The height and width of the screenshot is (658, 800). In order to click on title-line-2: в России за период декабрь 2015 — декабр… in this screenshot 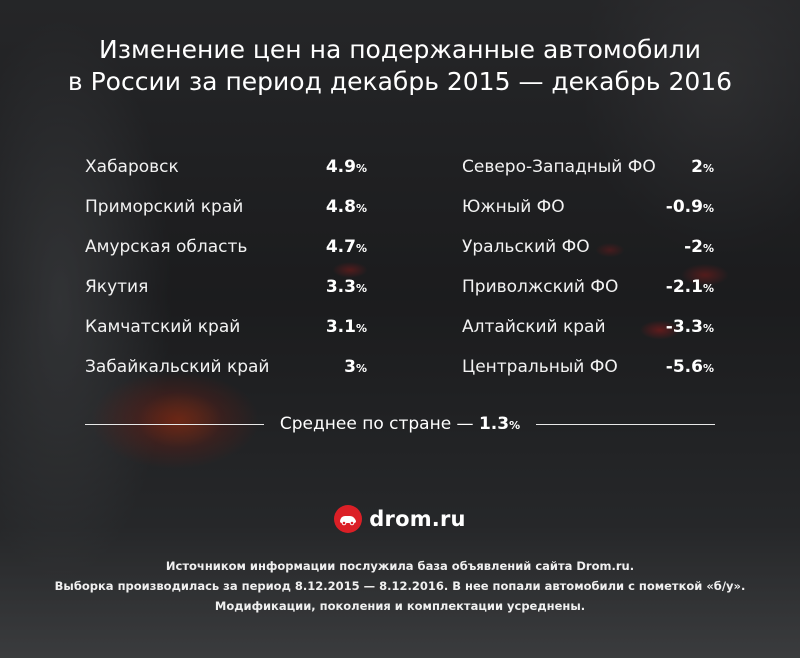, I will do `click(400, 81)`.